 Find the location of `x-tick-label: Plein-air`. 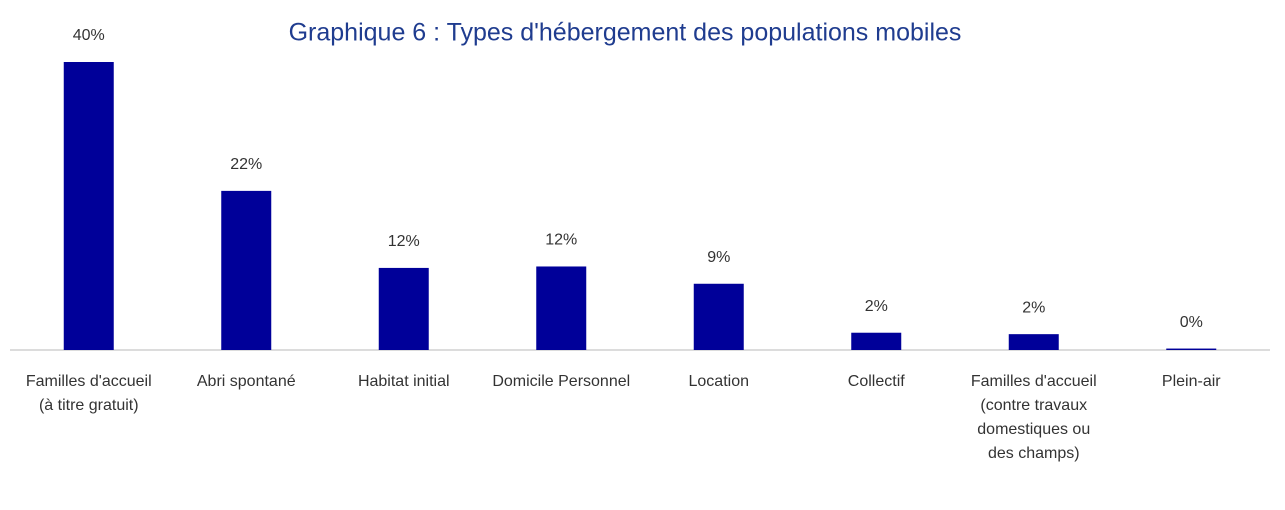

x-tick-label: Plein-air is located at coordinates (1191, 381).